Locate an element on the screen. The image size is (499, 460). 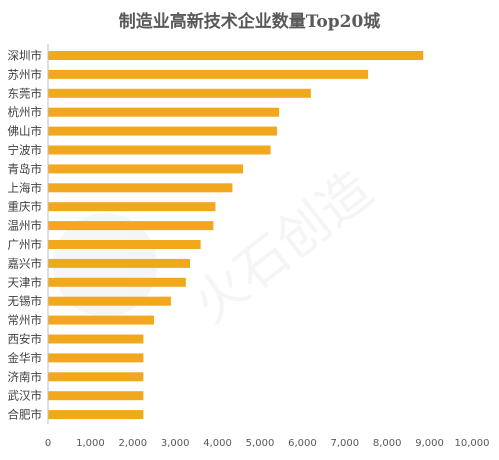
category-label: 济南市 is located at coordinates (25, 377).